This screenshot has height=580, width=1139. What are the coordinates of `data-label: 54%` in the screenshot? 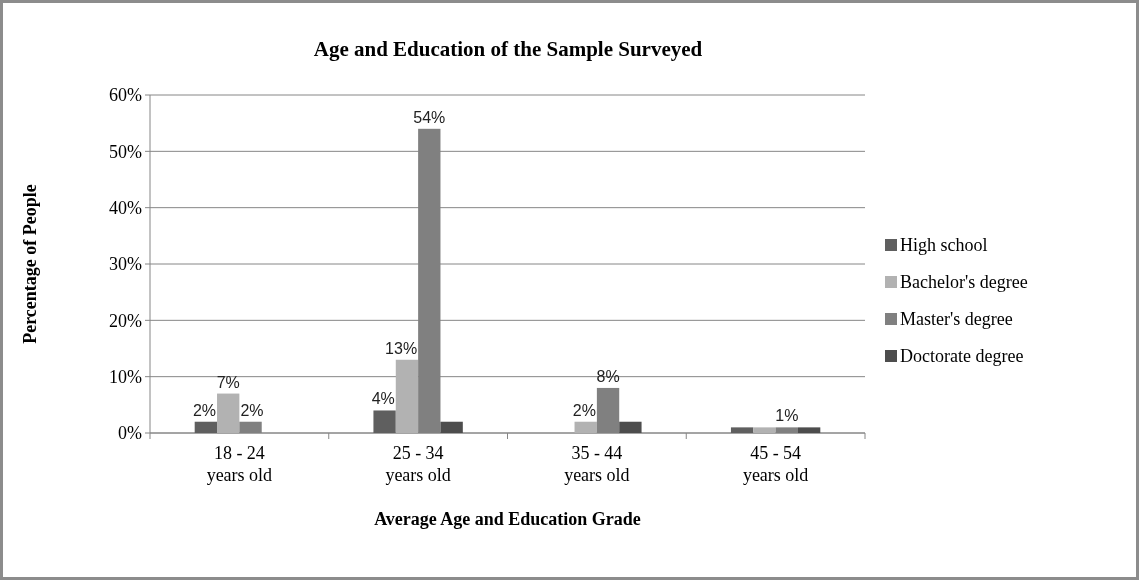 It's located at (429, 117).